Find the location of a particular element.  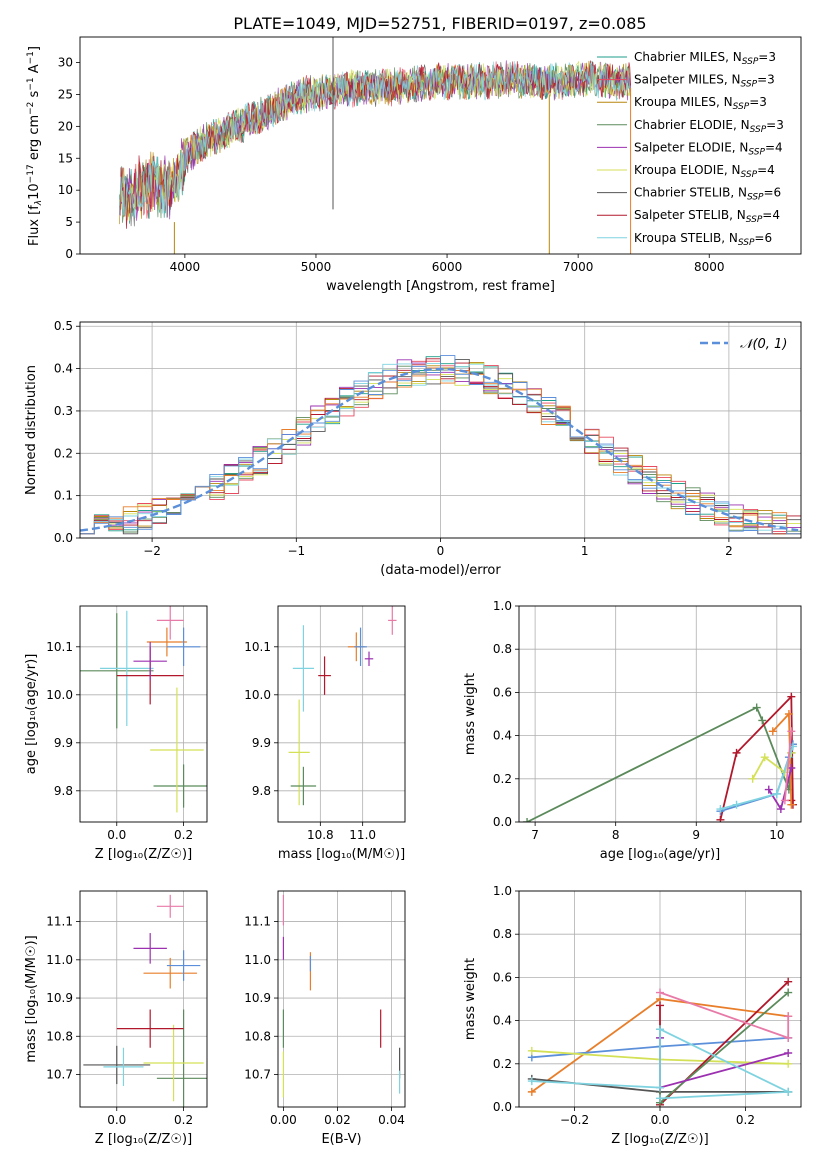

legend-entry: Kroupa STELIB, NSSP=6 is located at coordinates (703, 239).